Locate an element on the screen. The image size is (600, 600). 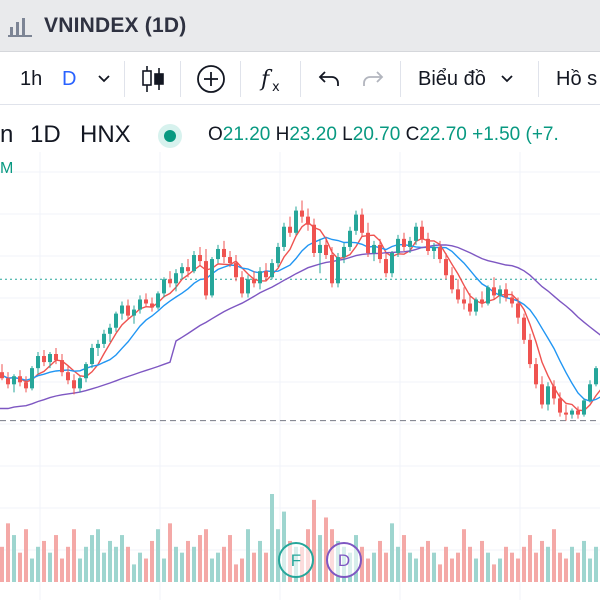
candlestick-icon is located at coordinates (153, 79).